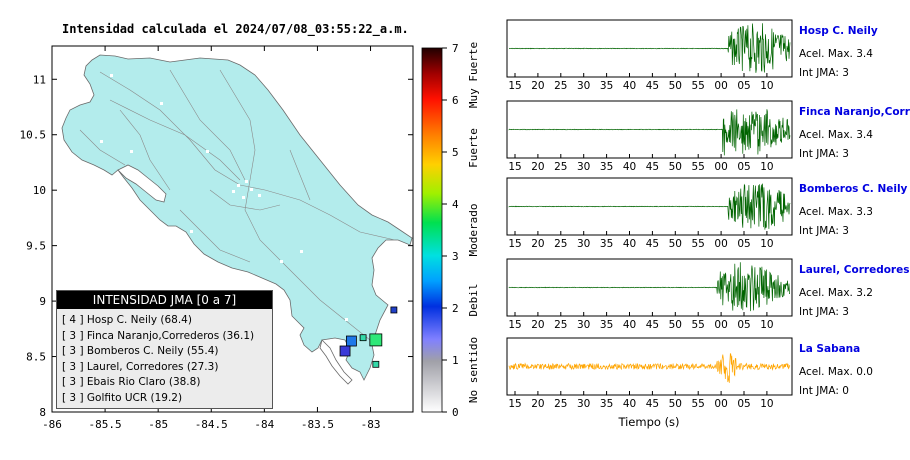  What do you see at coordinates (455, 412) in the screenshot?
I see `colorbar-tick-label: 0` at bounding box center [455, 412].